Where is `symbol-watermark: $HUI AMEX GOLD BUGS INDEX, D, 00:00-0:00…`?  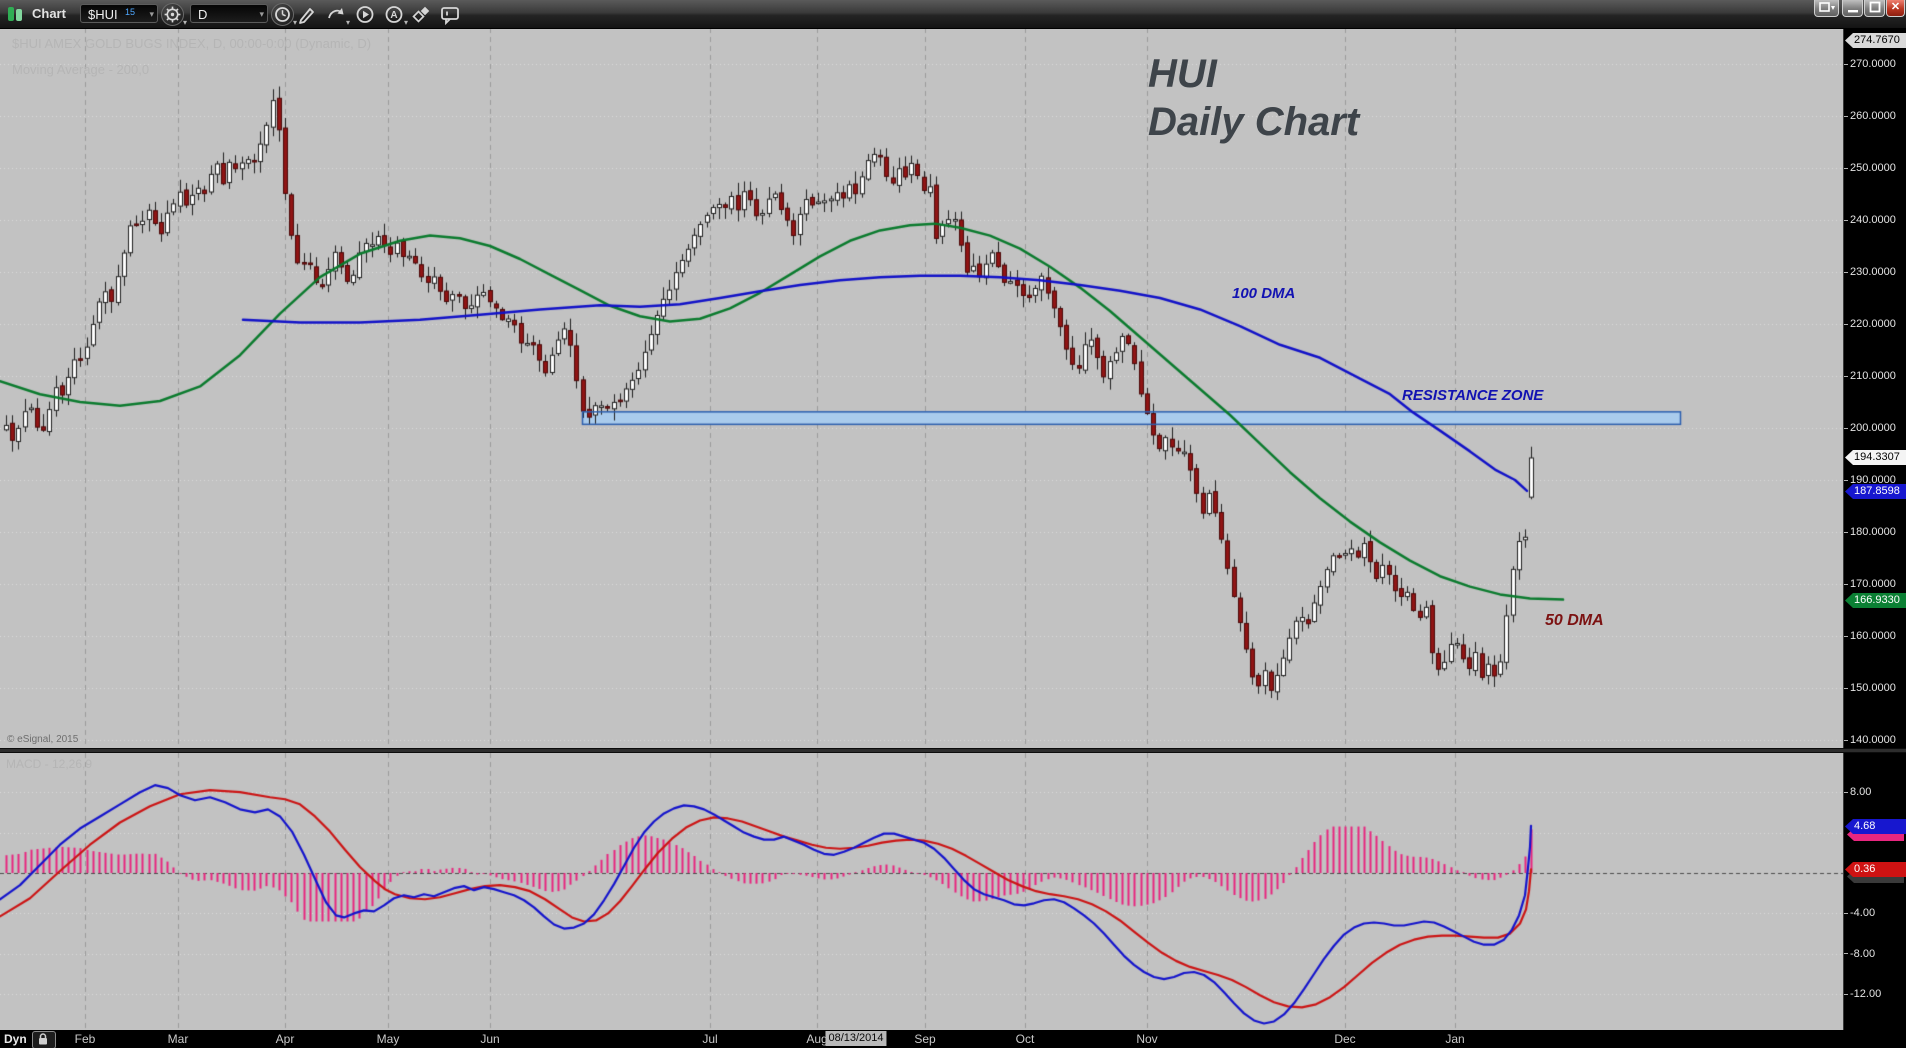 symbol-watermark: $HUI AMEX GOLD BUGS INDEX, D, 00:00-0:00… is located at coordinates (192, 43).